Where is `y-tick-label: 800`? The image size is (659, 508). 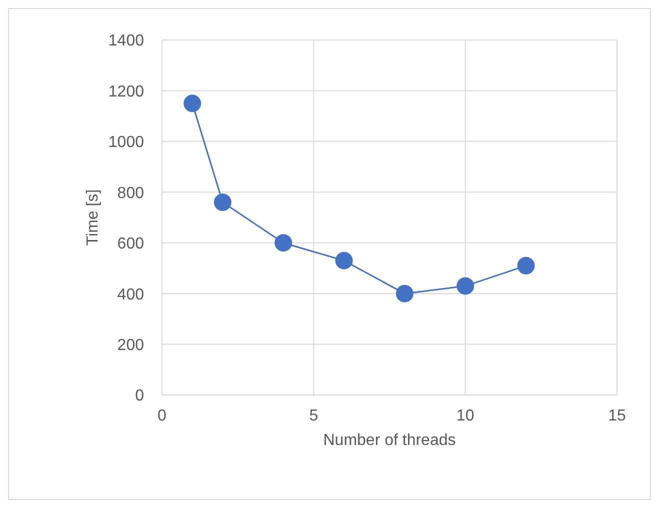
y-tick-label: 800 is located at coordinates (130, 193).